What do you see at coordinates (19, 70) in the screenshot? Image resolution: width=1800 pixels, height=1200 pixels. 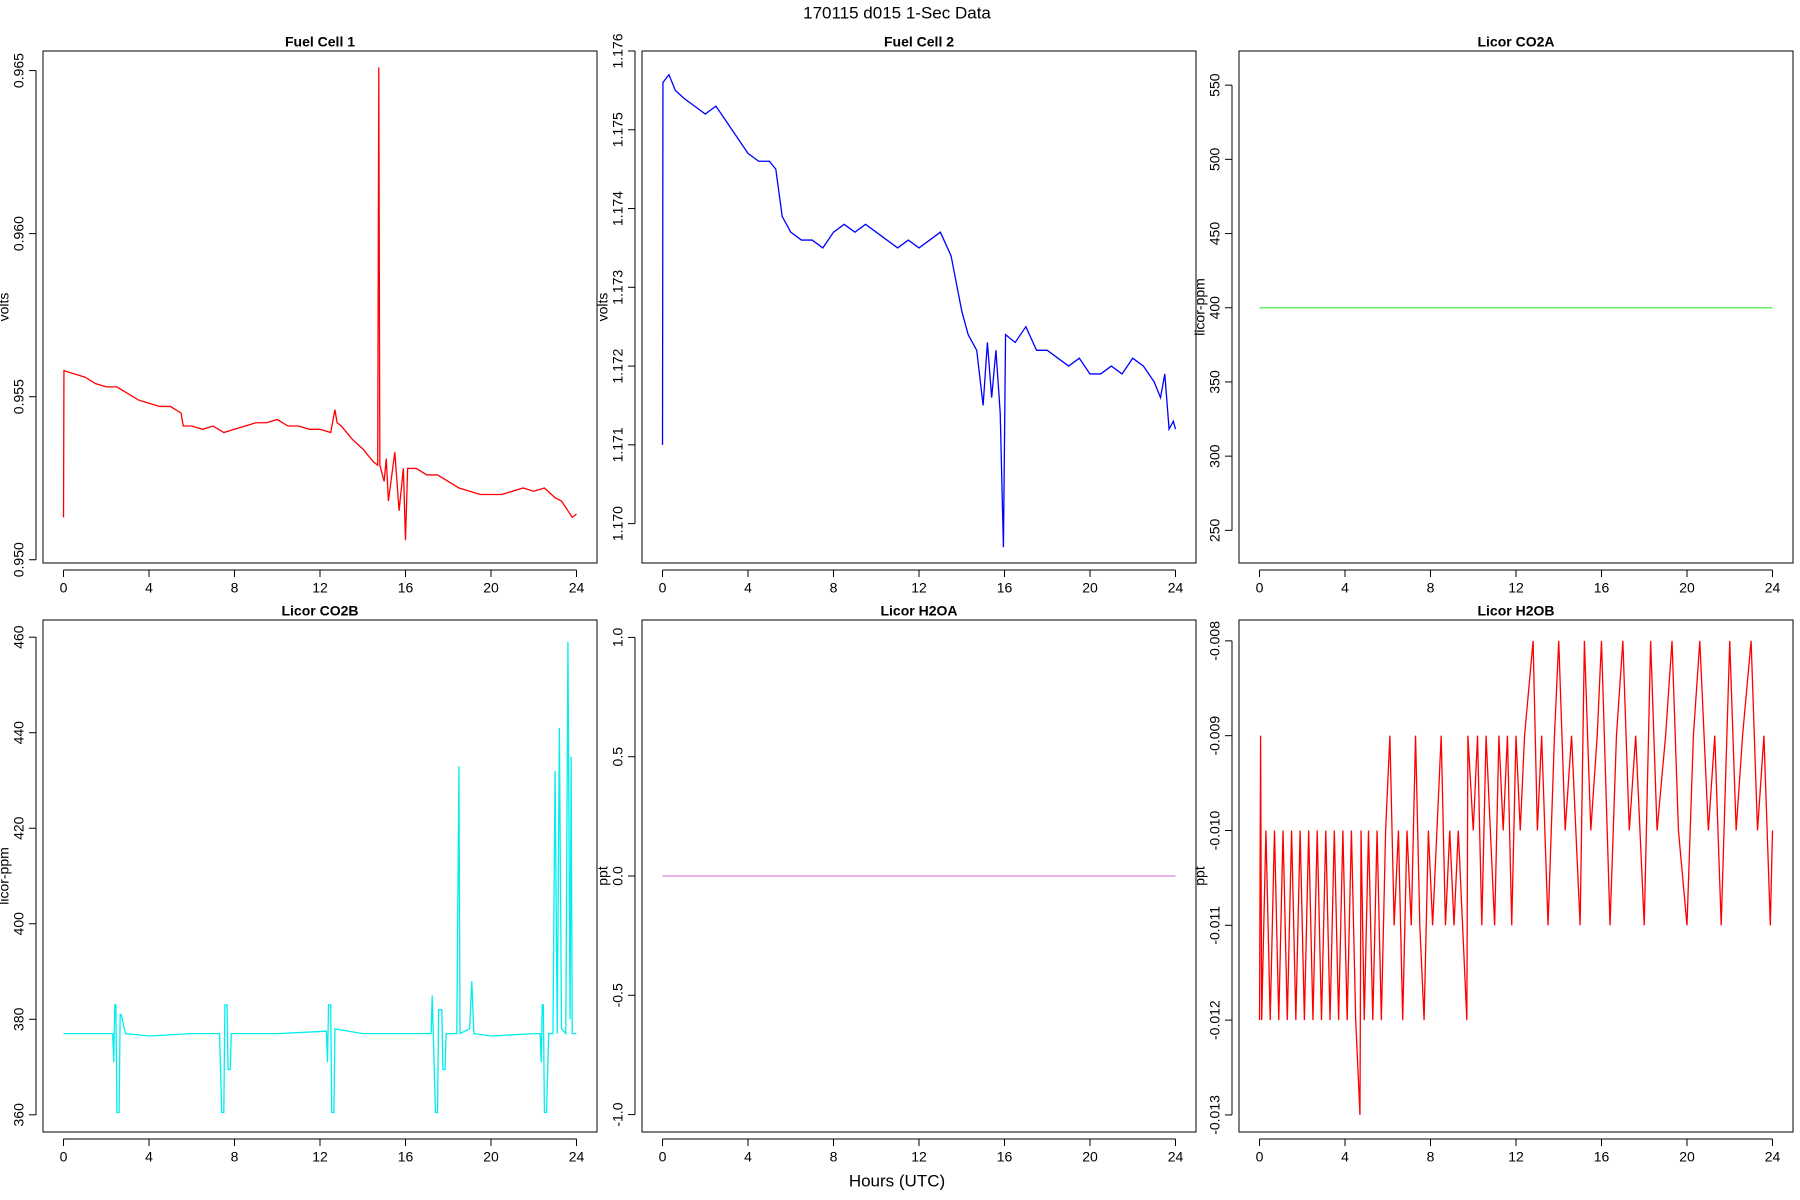 I see `y-tick-label: 0.965` at bounding box center [19, 70].